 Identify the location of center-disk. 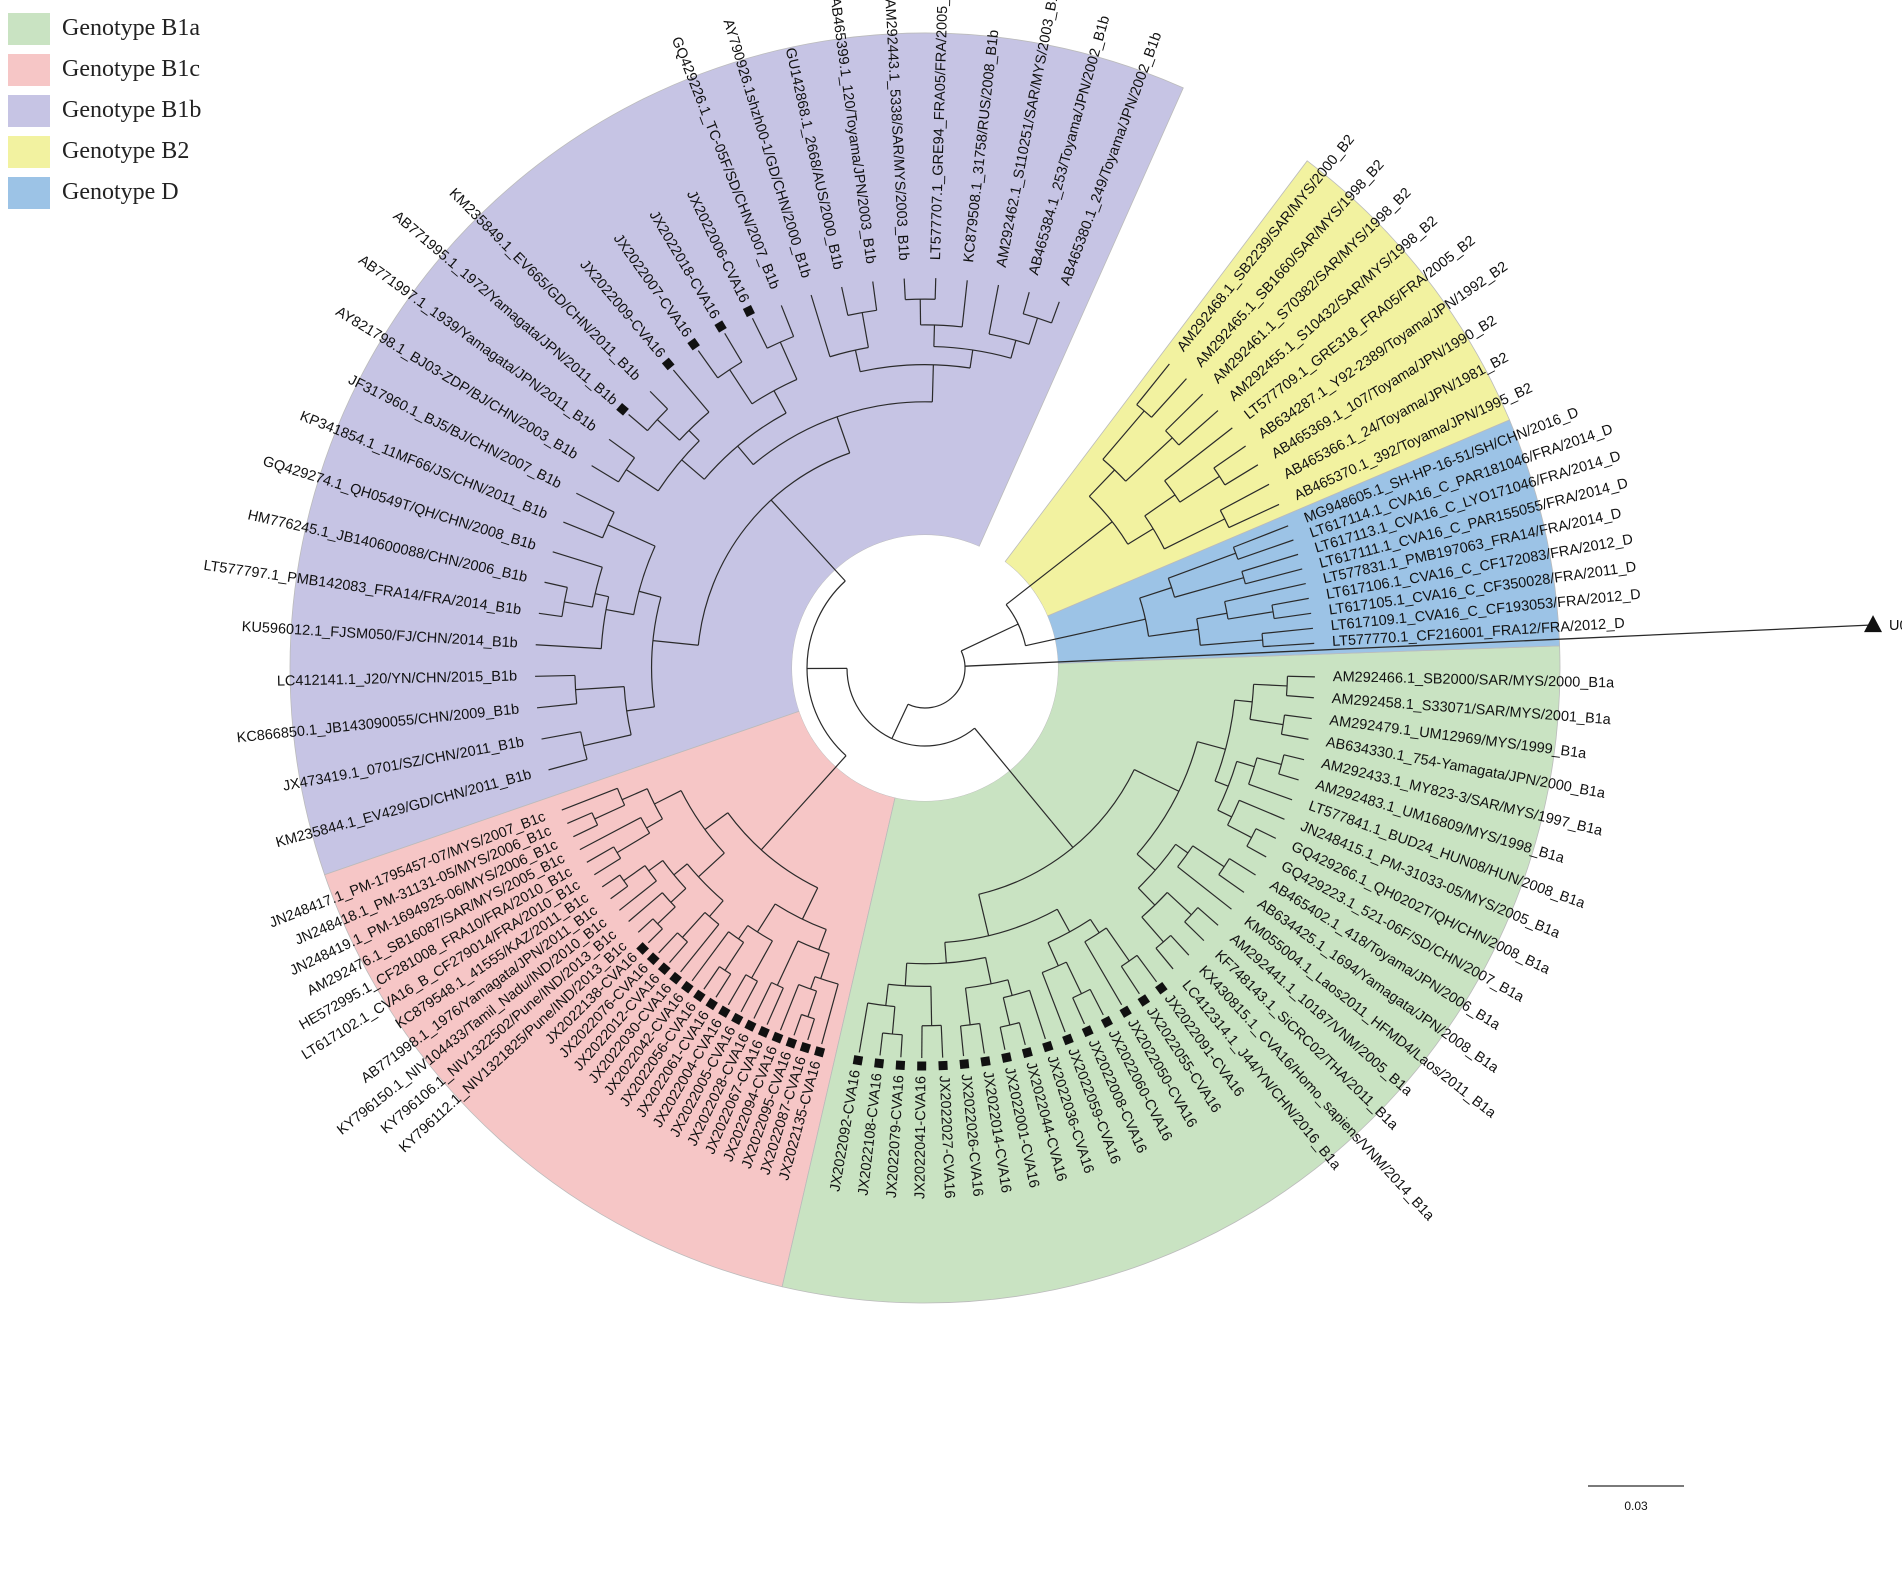
(925, 668).